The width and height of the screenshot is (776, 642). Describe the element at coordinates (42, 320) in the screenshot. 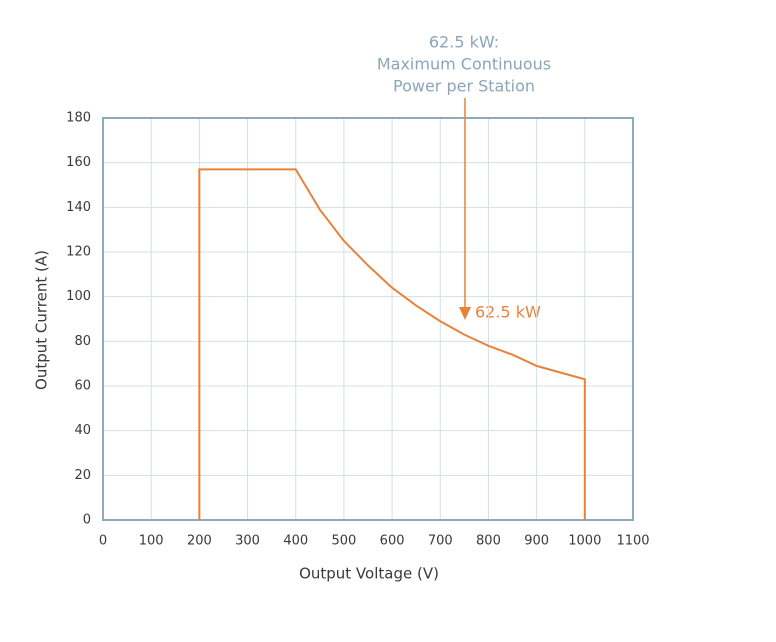

I see `y-axis-label: Output Current (A)` at that location.